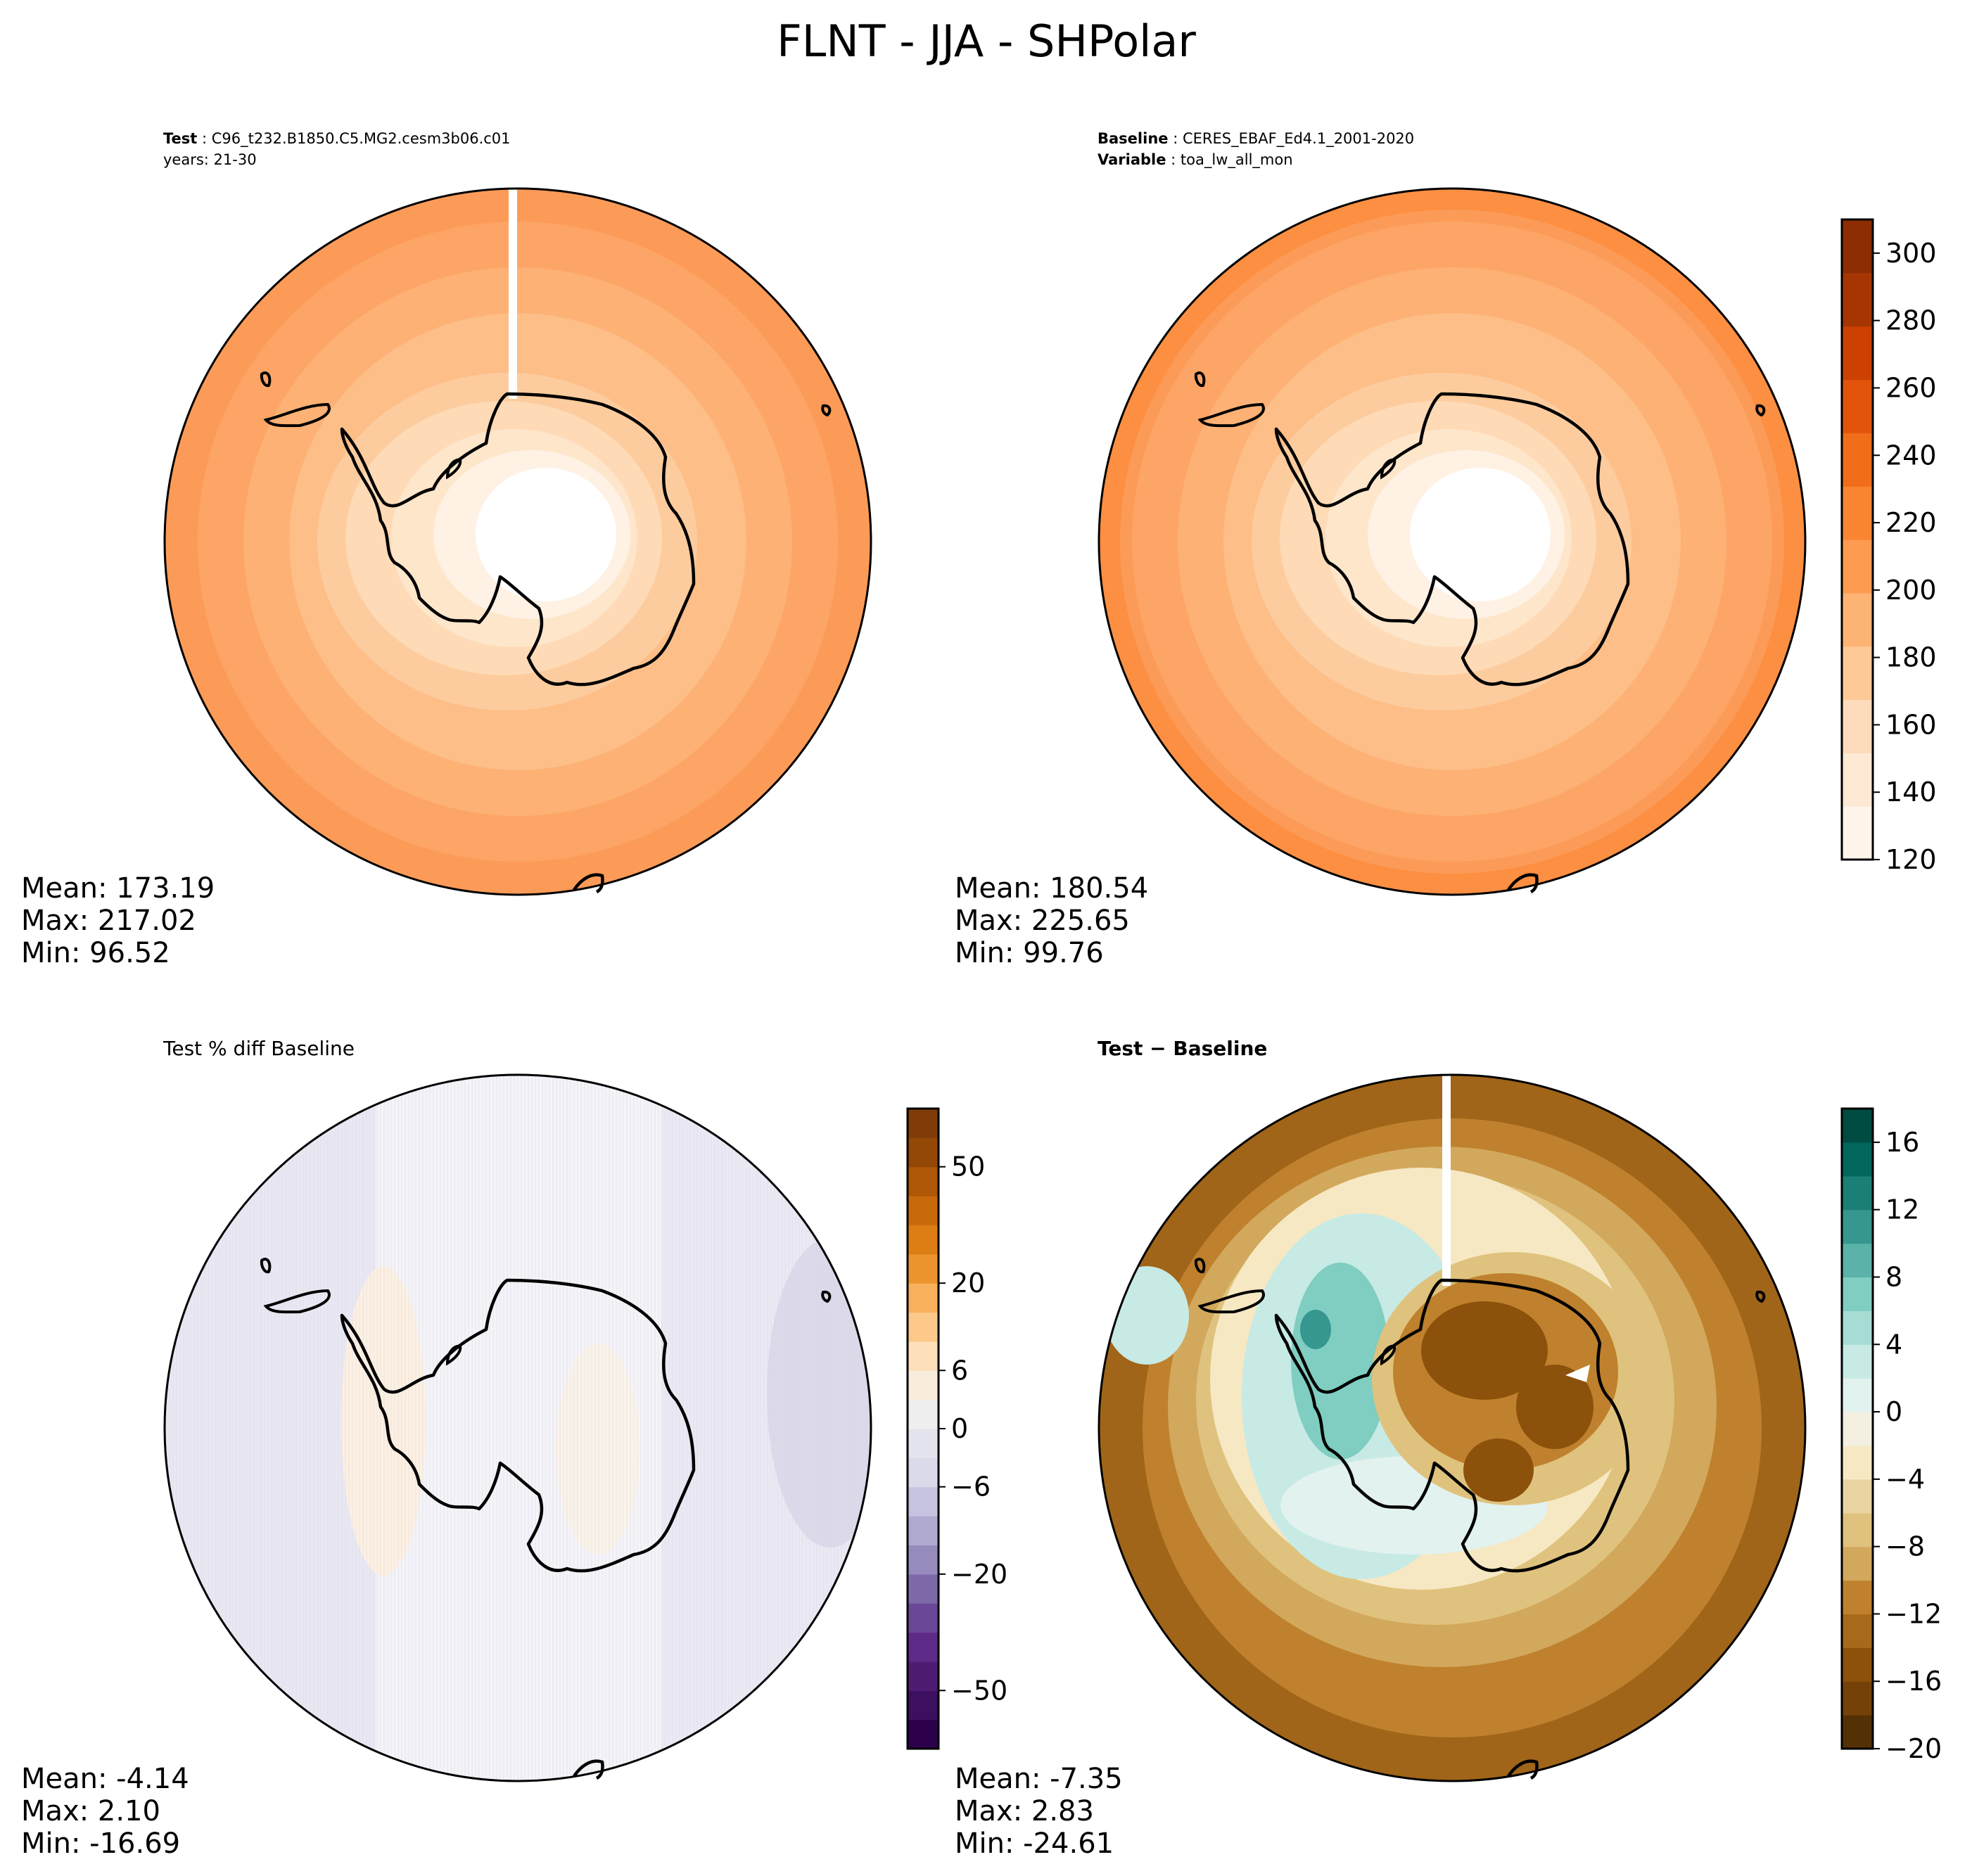 The image size is (1972, 1876). What do you see at coordinates (1905, 1479) in the screenshot?
I see `colorbar-tick-label: −4` at bounding box center [1905, 1479].